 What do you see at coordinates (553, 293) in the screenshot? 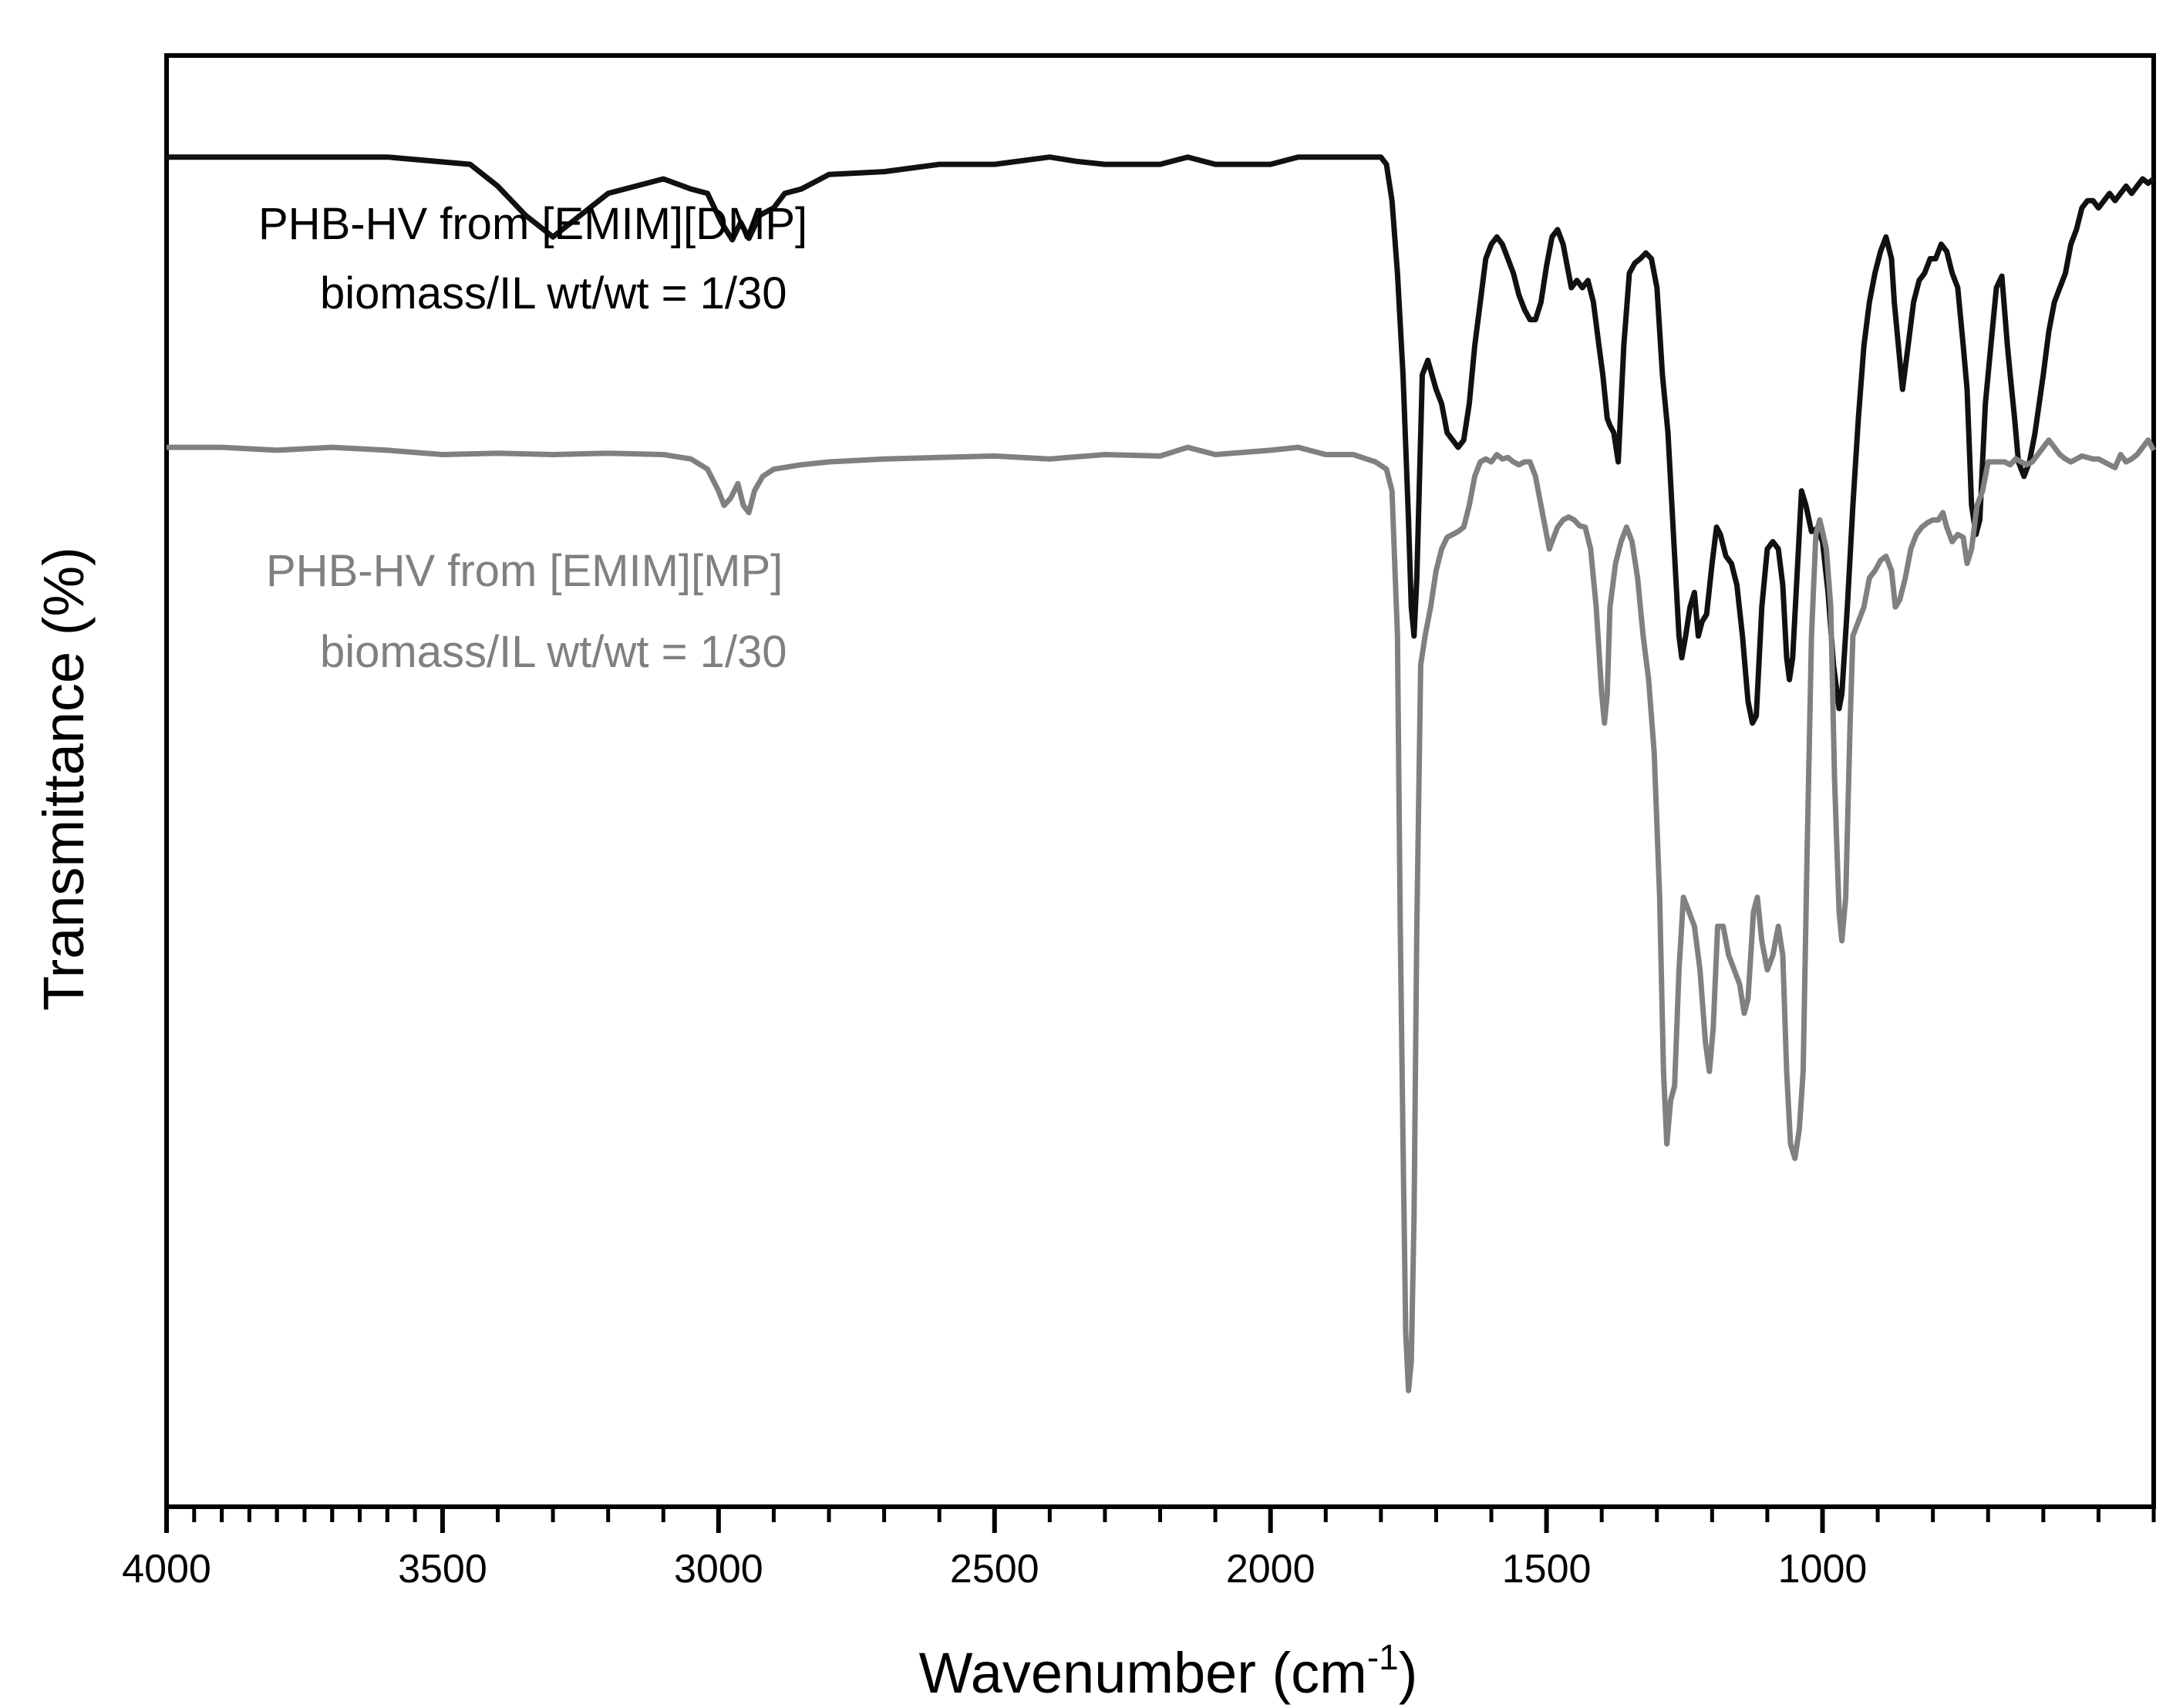
I see `annotation-dmp-line2: biomass/IL wt/wt = 1/30` at bounding box center [553, 293].